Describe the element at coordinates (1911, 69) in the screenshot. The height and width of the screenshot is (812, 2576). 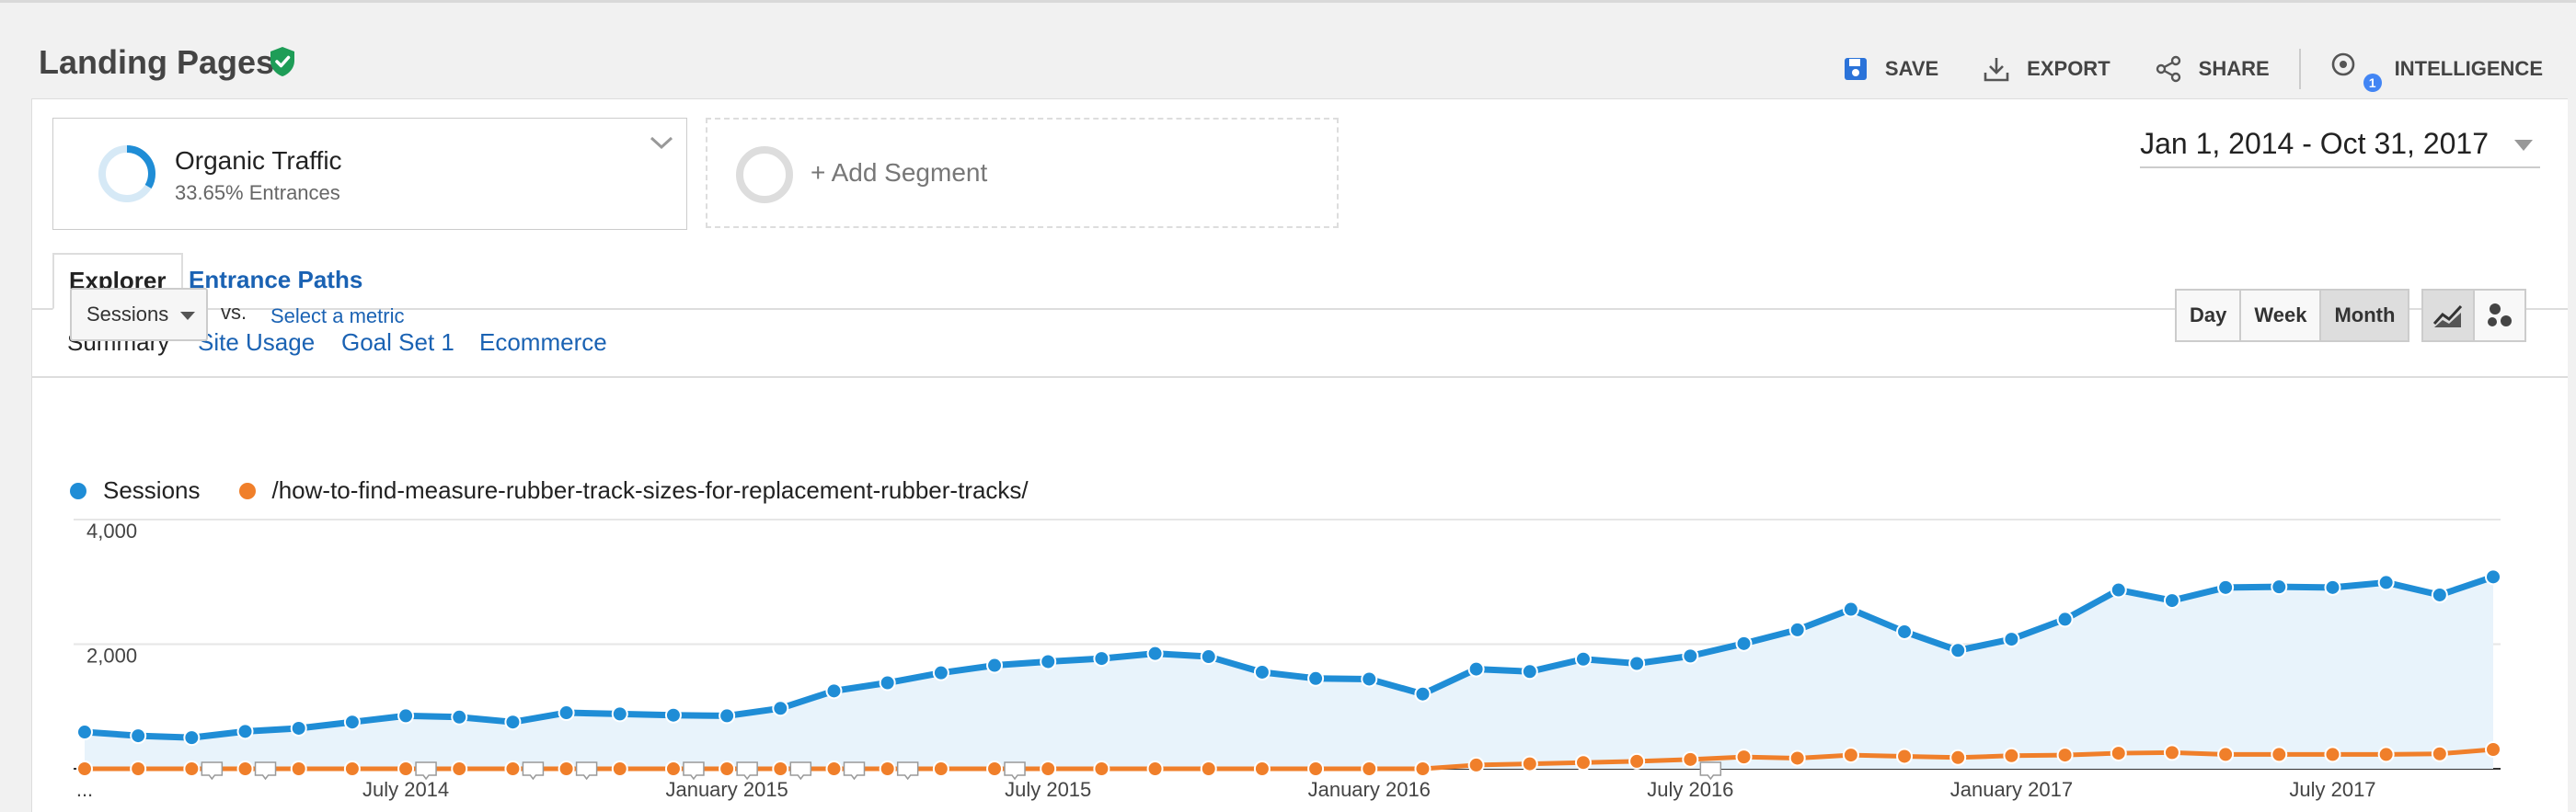
I see `save-label: SAVE` at that location.